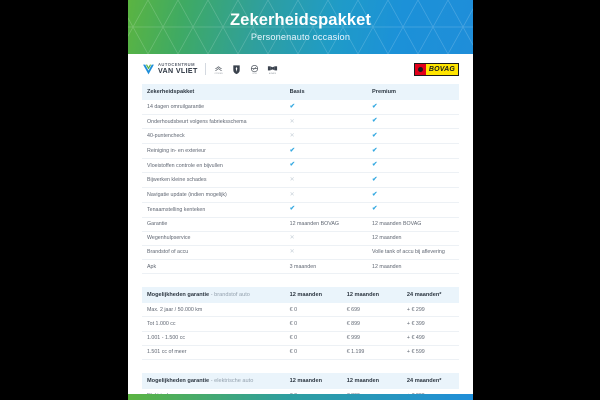 This screenshot has width=600, height=400. Describe the element at coordinates (300, 92) in the screenshot. I see `package-table-header-row: Zekerheidspakket Basis Premium` at that location.